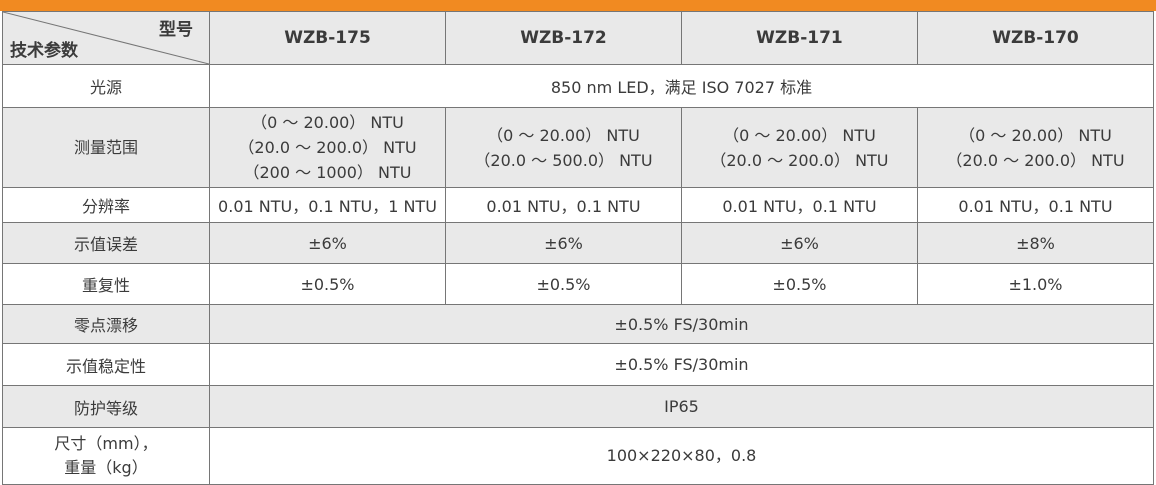  Describe the element at coordinates (327, 172) in the screenshot. I see `range-line: （200 ～ 1000） NTU` at that location.